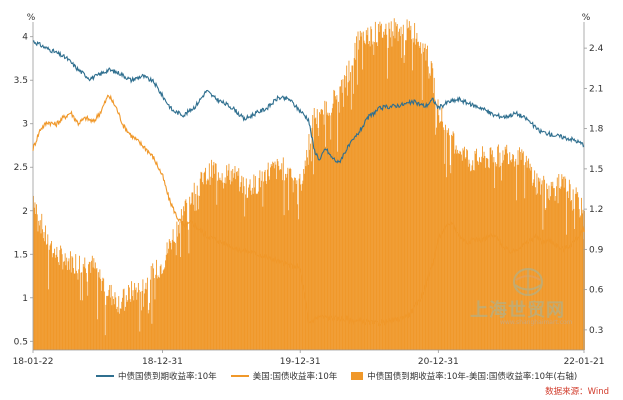 Image resolution: width=623 pixels, height=400 pixels. I want to click on legend-label-spread: 中债国债到期收益率:10年-美国:国债收益率:10年(右轴), so click(472, 377).